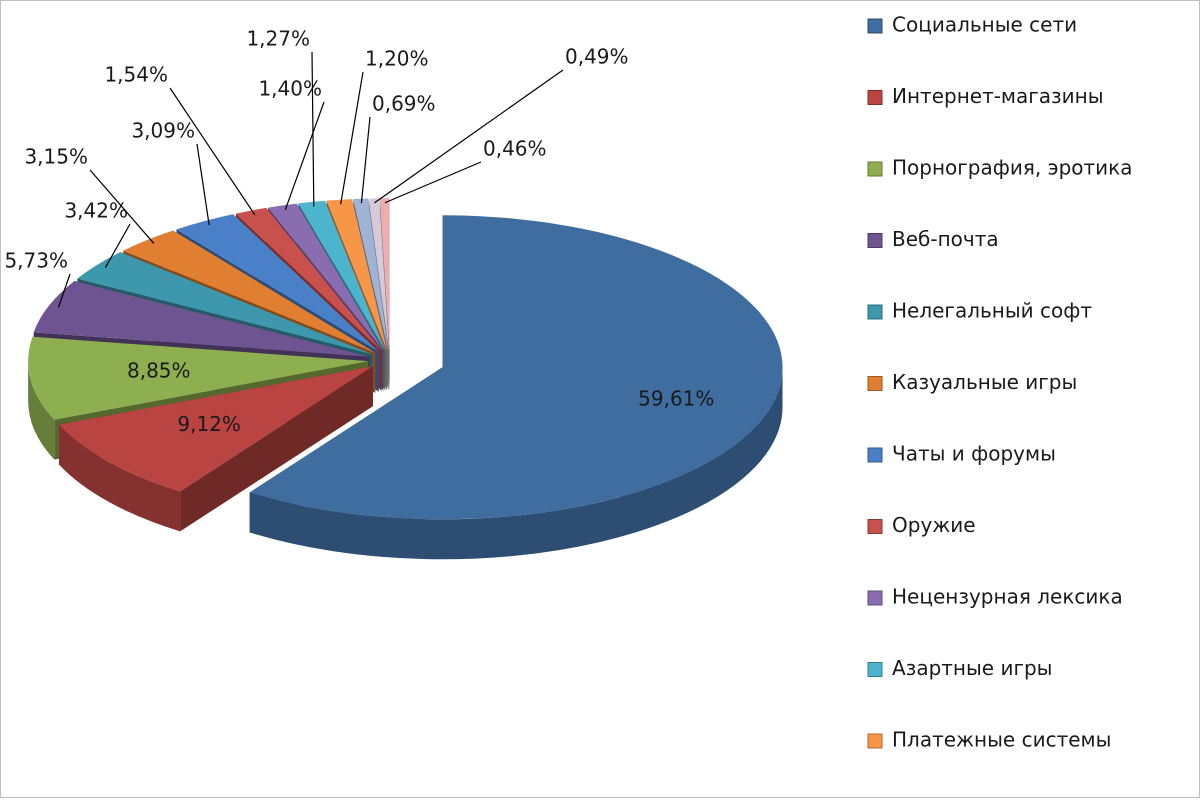 This screenshot has width=1200, height=804. Describe the element at coordinates (1012, 168) in the screenshot. I see `legend-label: Порнография, эротика` at that location.